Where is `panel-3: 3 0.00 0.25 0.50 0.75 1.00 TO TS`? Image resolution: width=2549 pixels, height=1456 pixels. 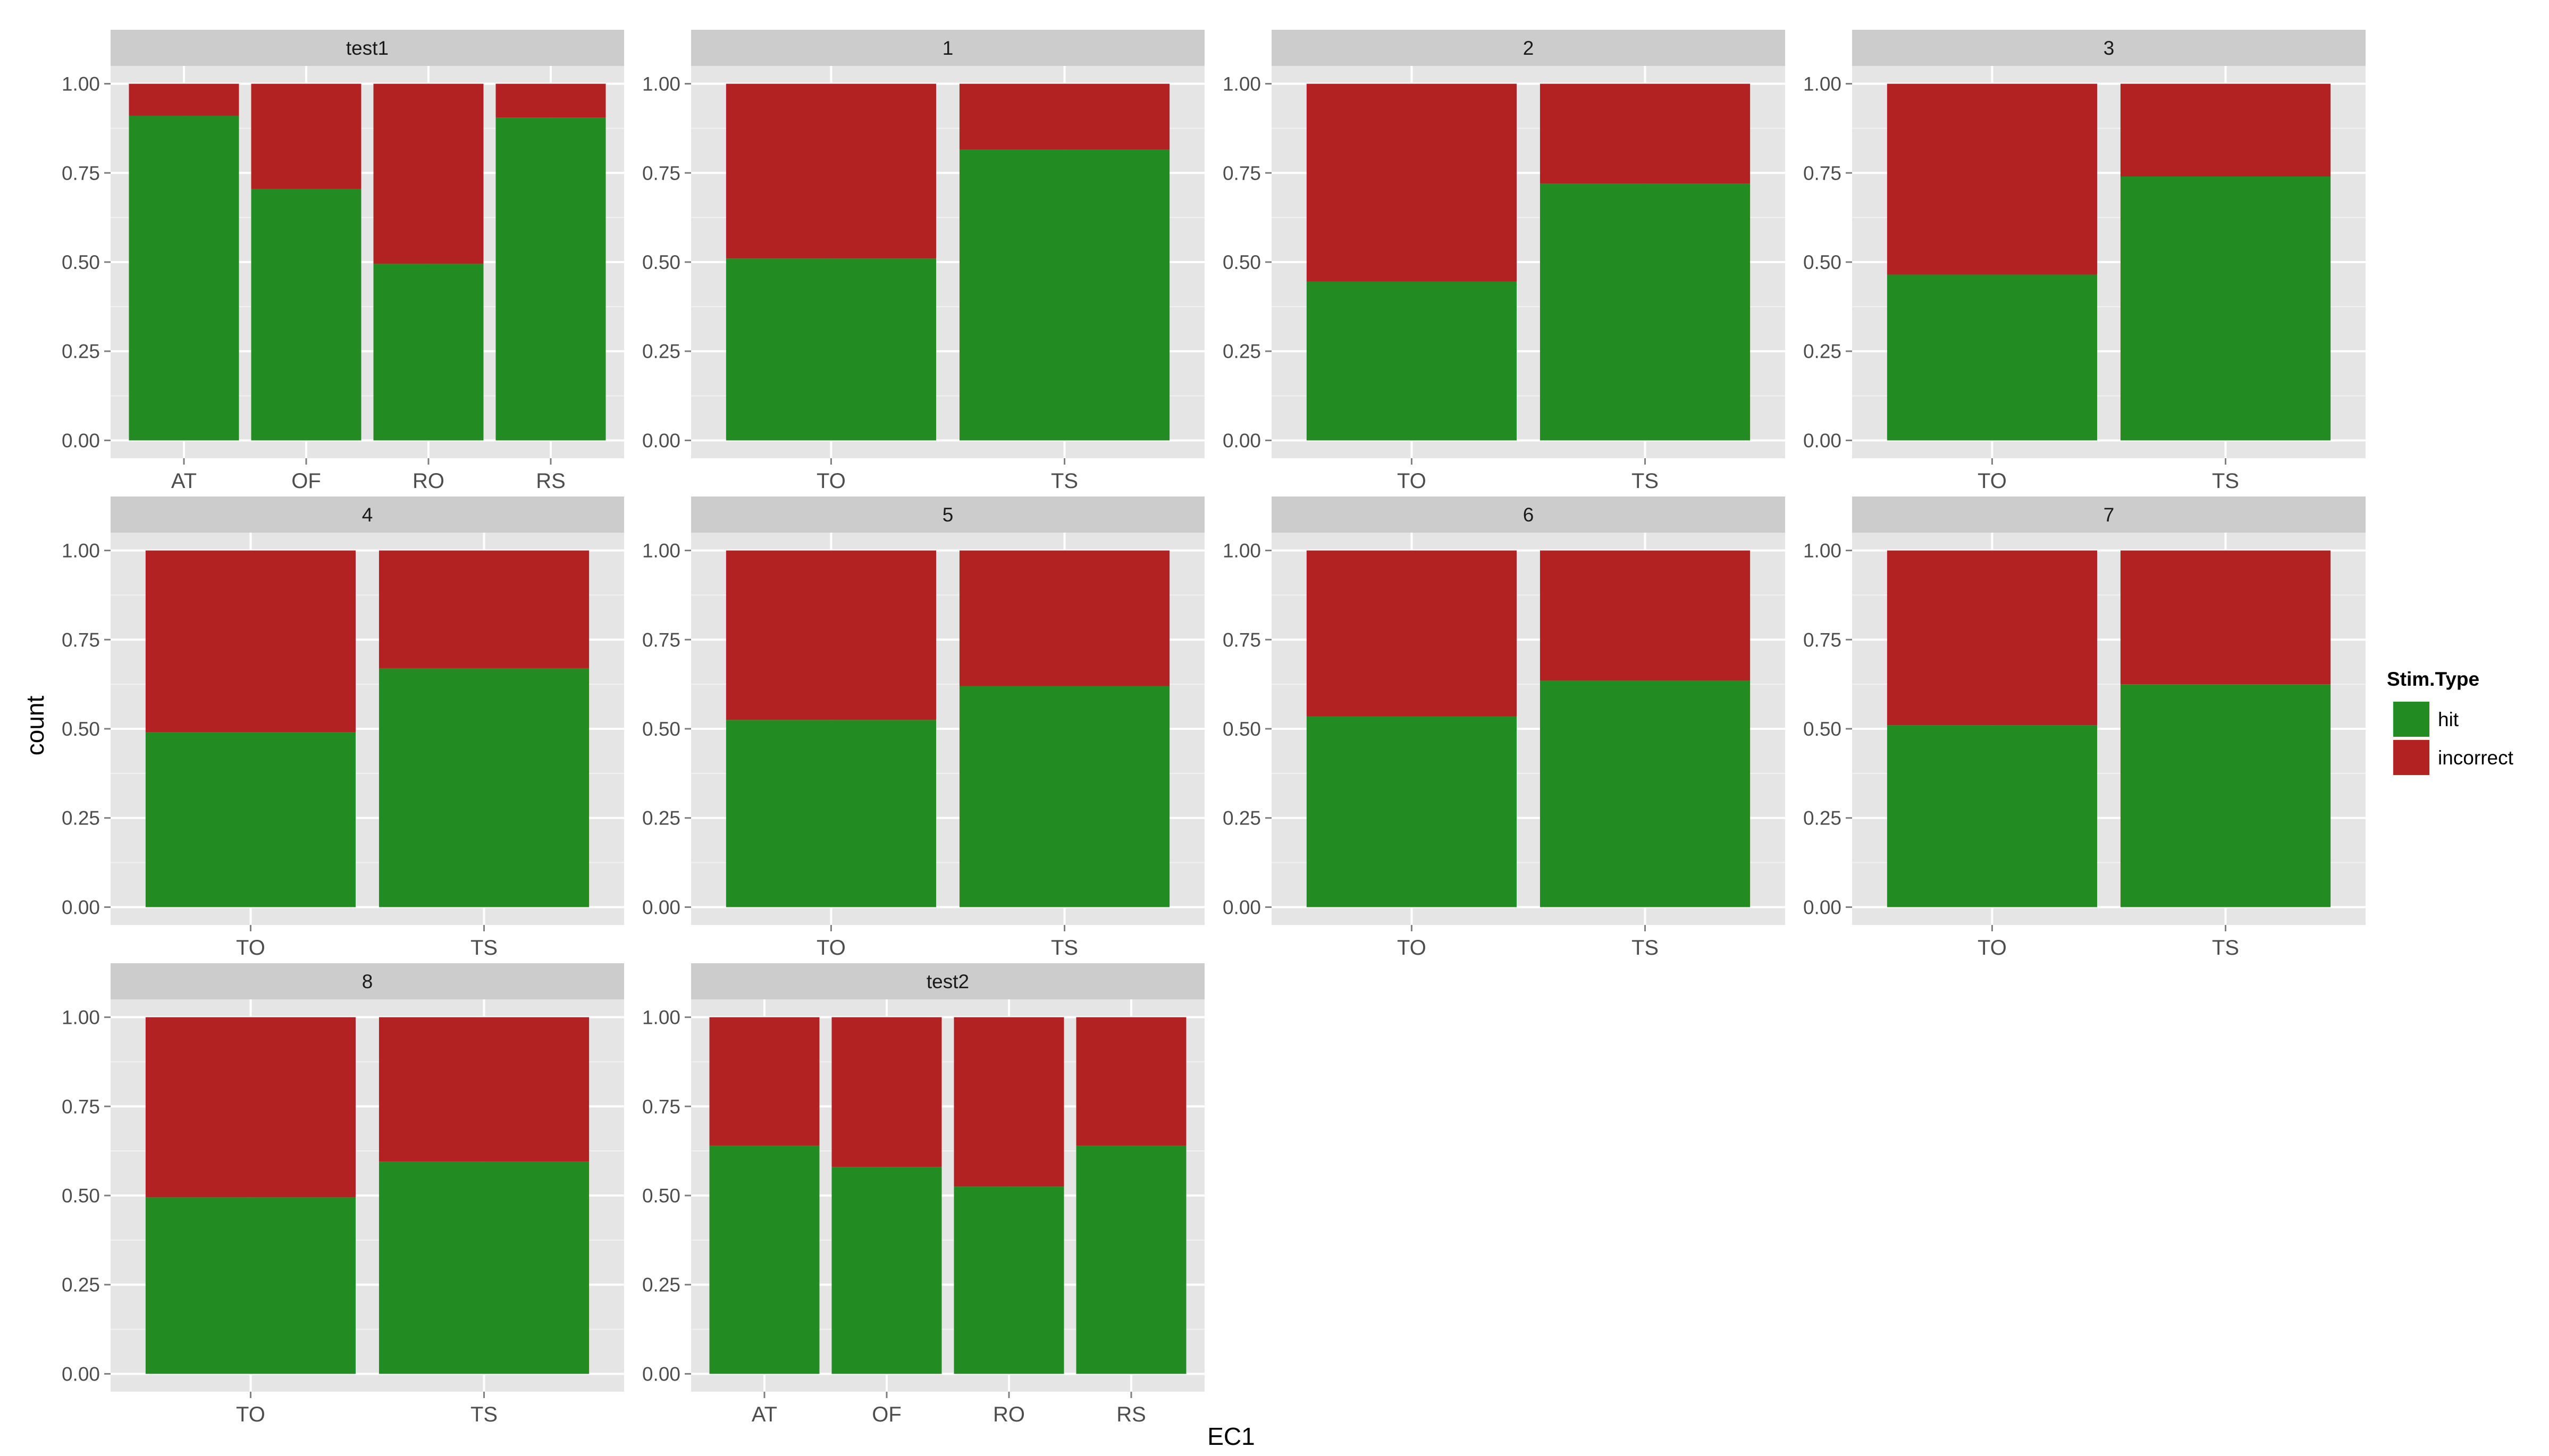
panel-3: 3 0.00 0.25 0.50 0.75 1.00 TO TS is located at coordinates (2084, 262).